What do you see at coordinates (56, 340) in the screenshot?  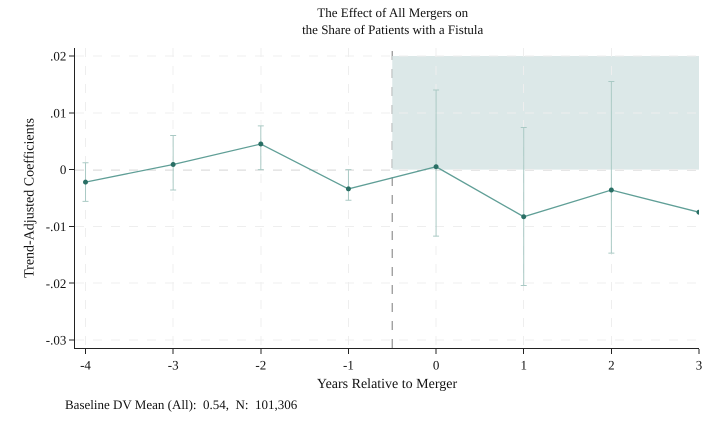 I see `y-tick-label: -.03` at bounding box center [56, 340].